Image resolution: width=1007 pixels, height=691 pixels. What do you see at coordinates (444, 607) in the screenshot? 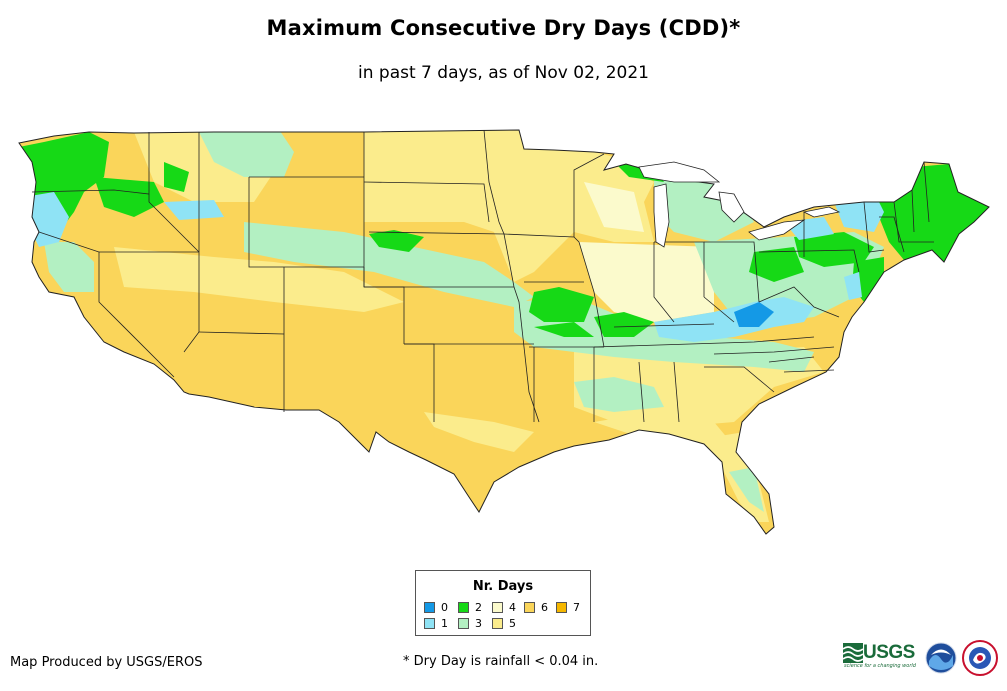
I see `legend-label: 0` at bounding box center [444, 607].